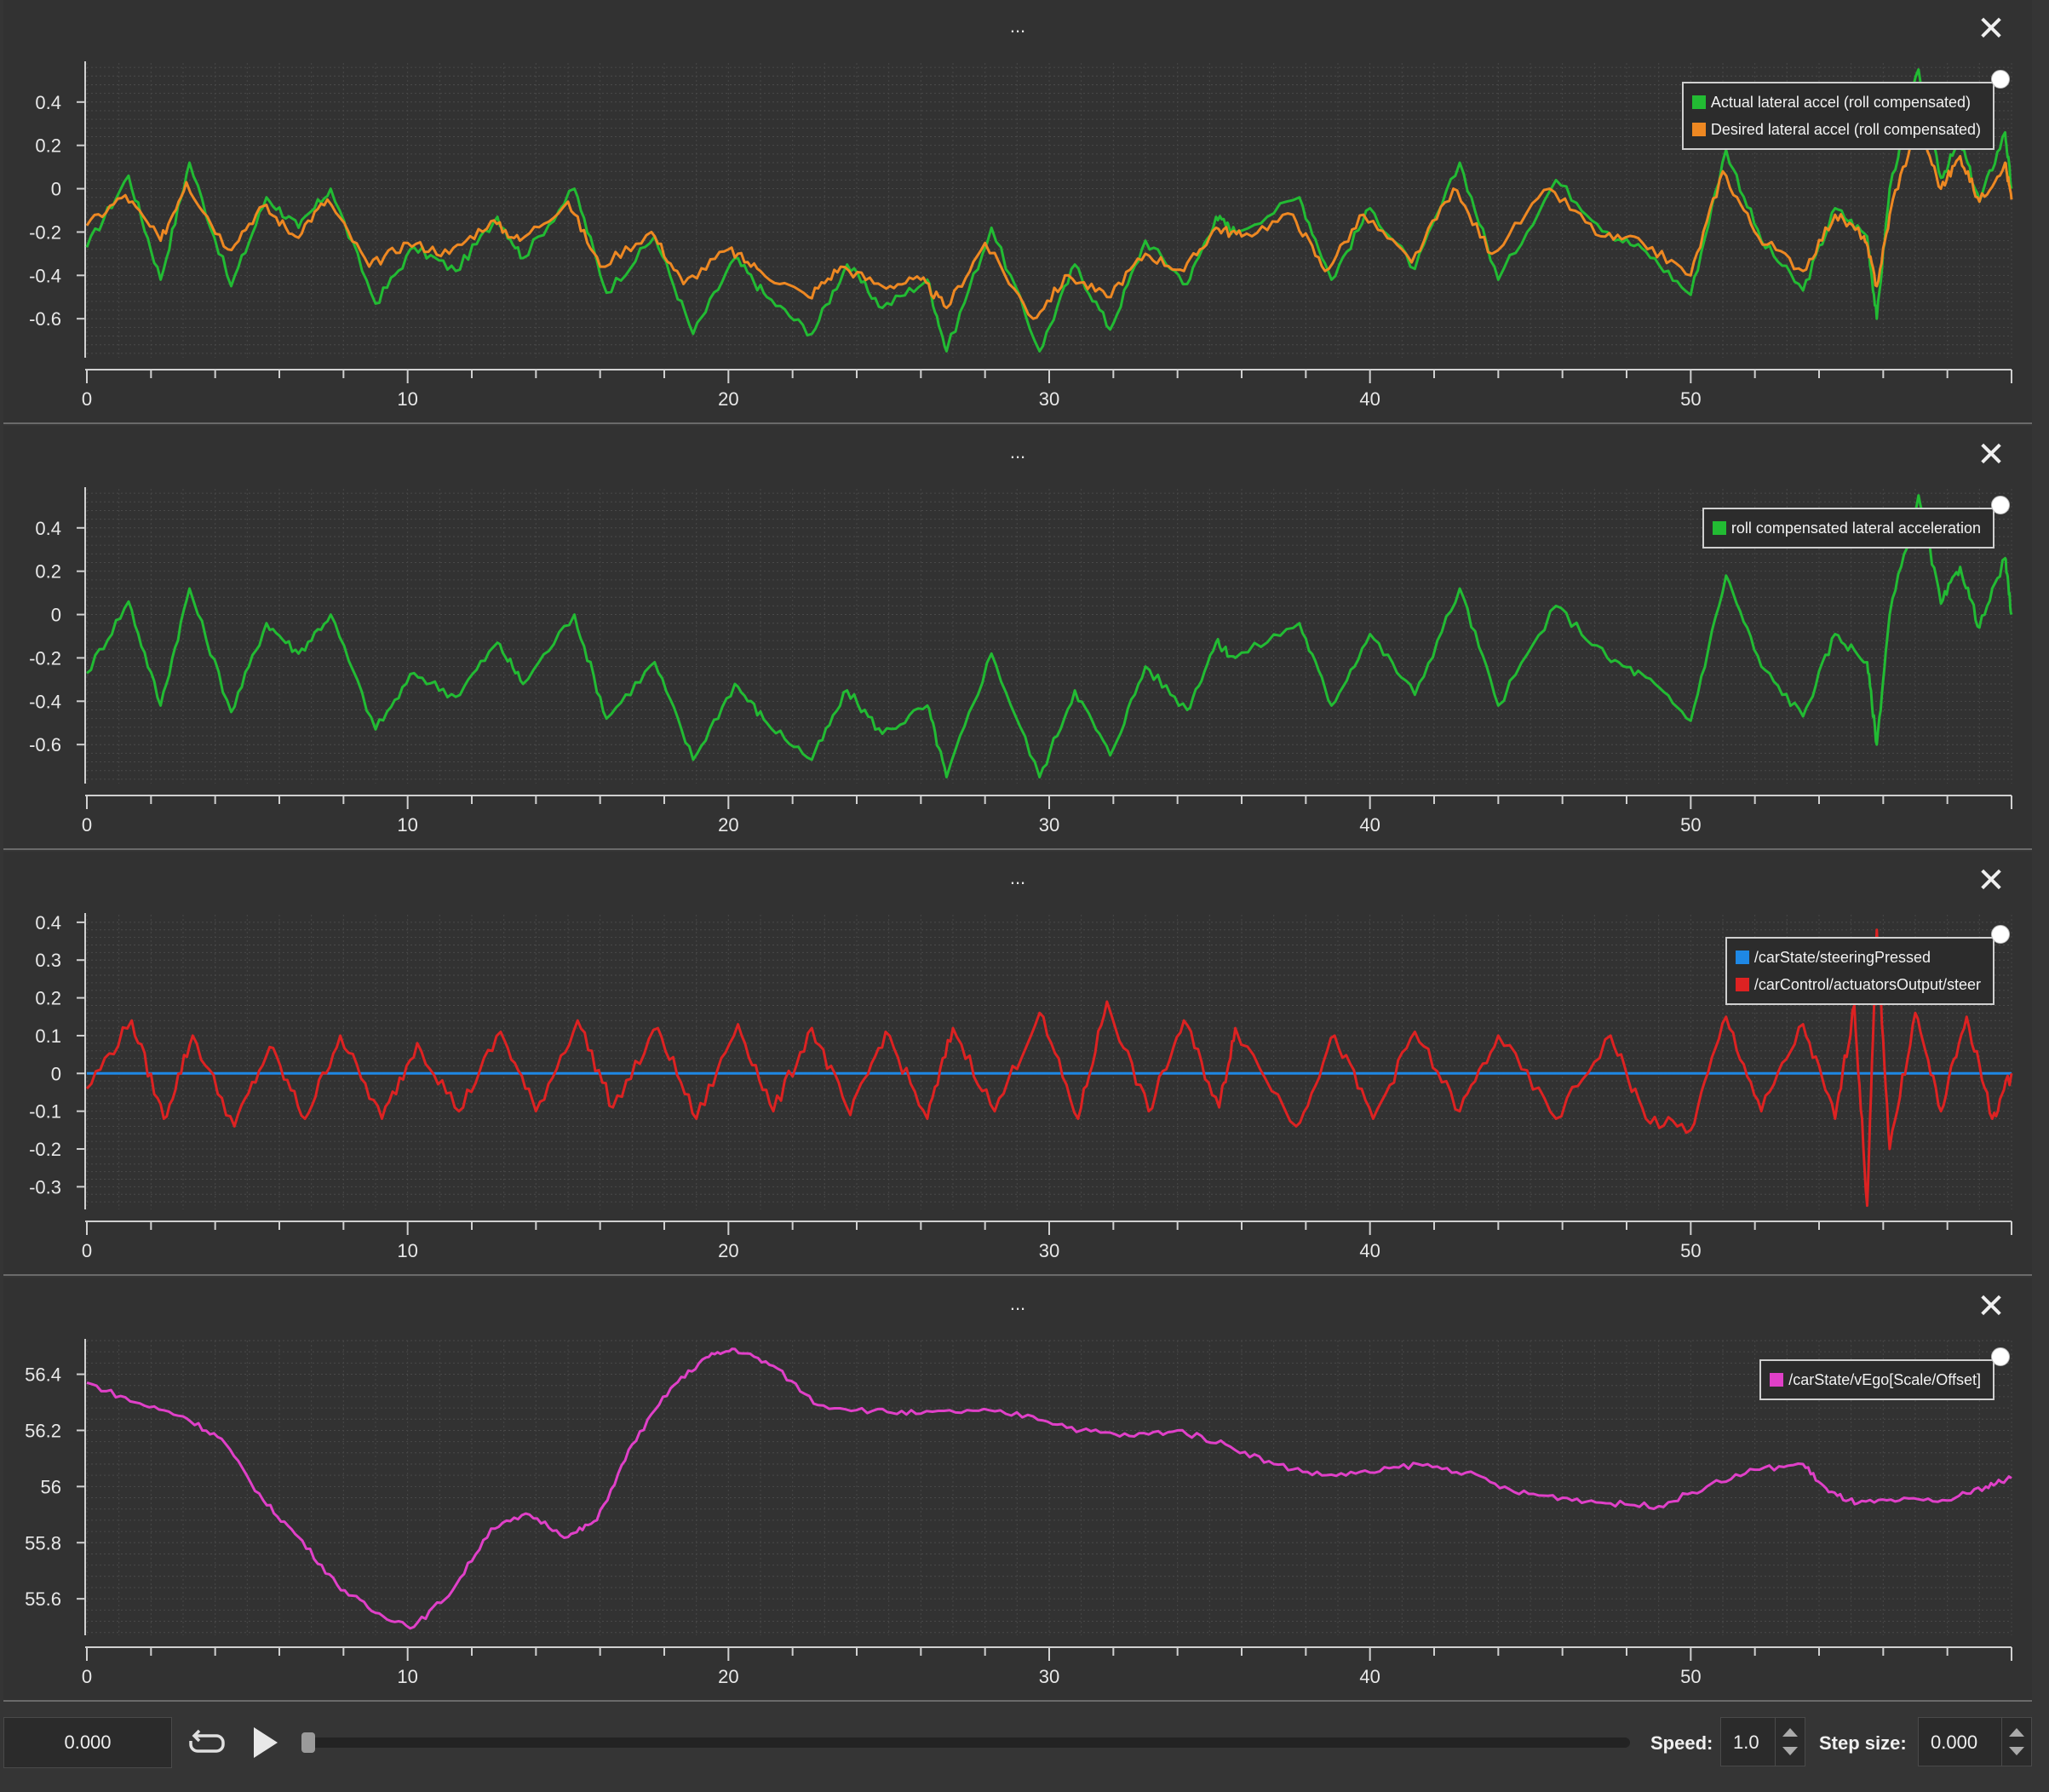 This screenshot has width=2049, height=1792. I want to click on legend-entry: roll compensated lateral acceleration, so click(1847, 528).